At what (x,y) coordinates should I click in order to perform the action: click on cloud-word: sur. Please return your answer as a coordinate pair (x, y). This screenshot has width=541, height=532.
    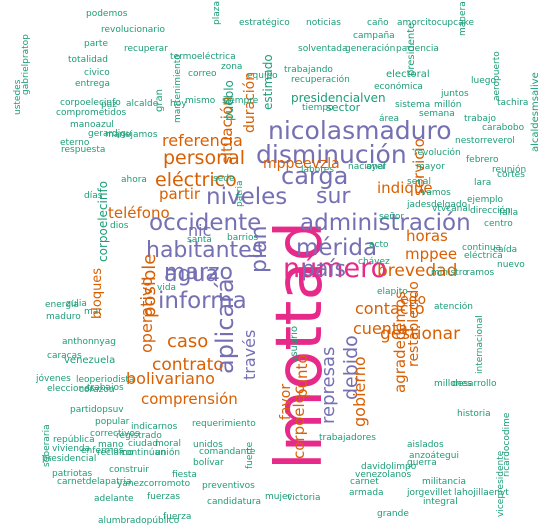
    Looking at the image, I should click on (333, 196).